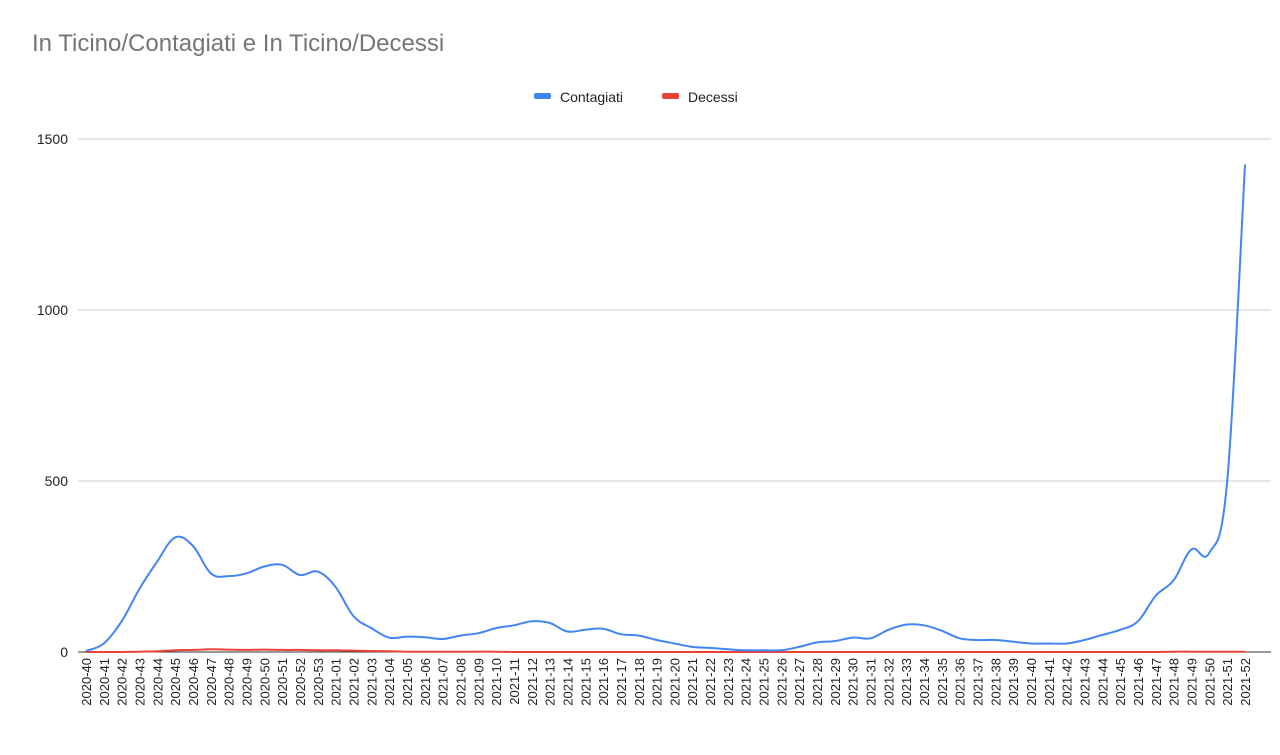 Image resolution: width=1280 pixels, height=755 pixels. I want to click on x-tick-label: 2021-11, so click(514, 681).